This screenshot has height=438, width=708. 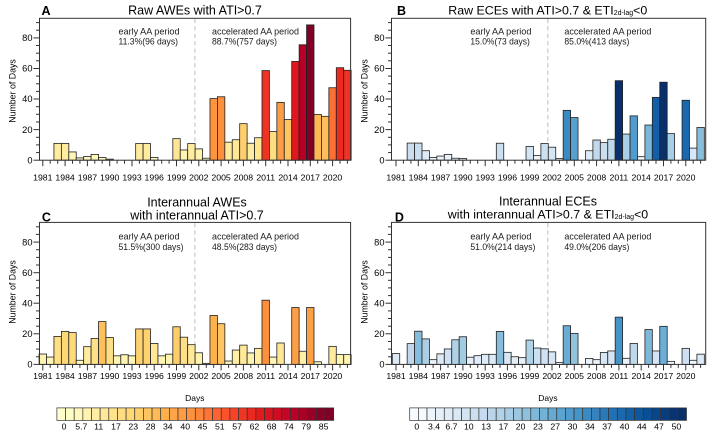 I want to click on svg-text: Days, so click(x=194, y=398).